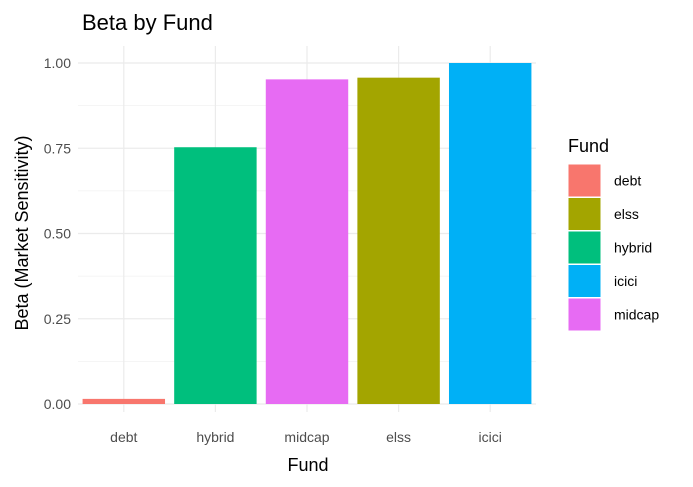  Describe the element at coordinates (584, 180) in the screenshot. I see `legend-key-debt` at that location.